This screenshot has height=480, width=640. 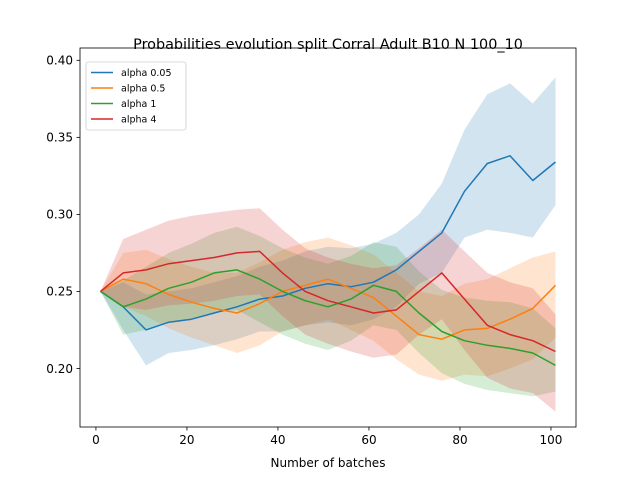 What do you see at coordinates (59, 138) in the screenshot?
I see `y-tick-label: 0.35` at bounding box center [59, 138].